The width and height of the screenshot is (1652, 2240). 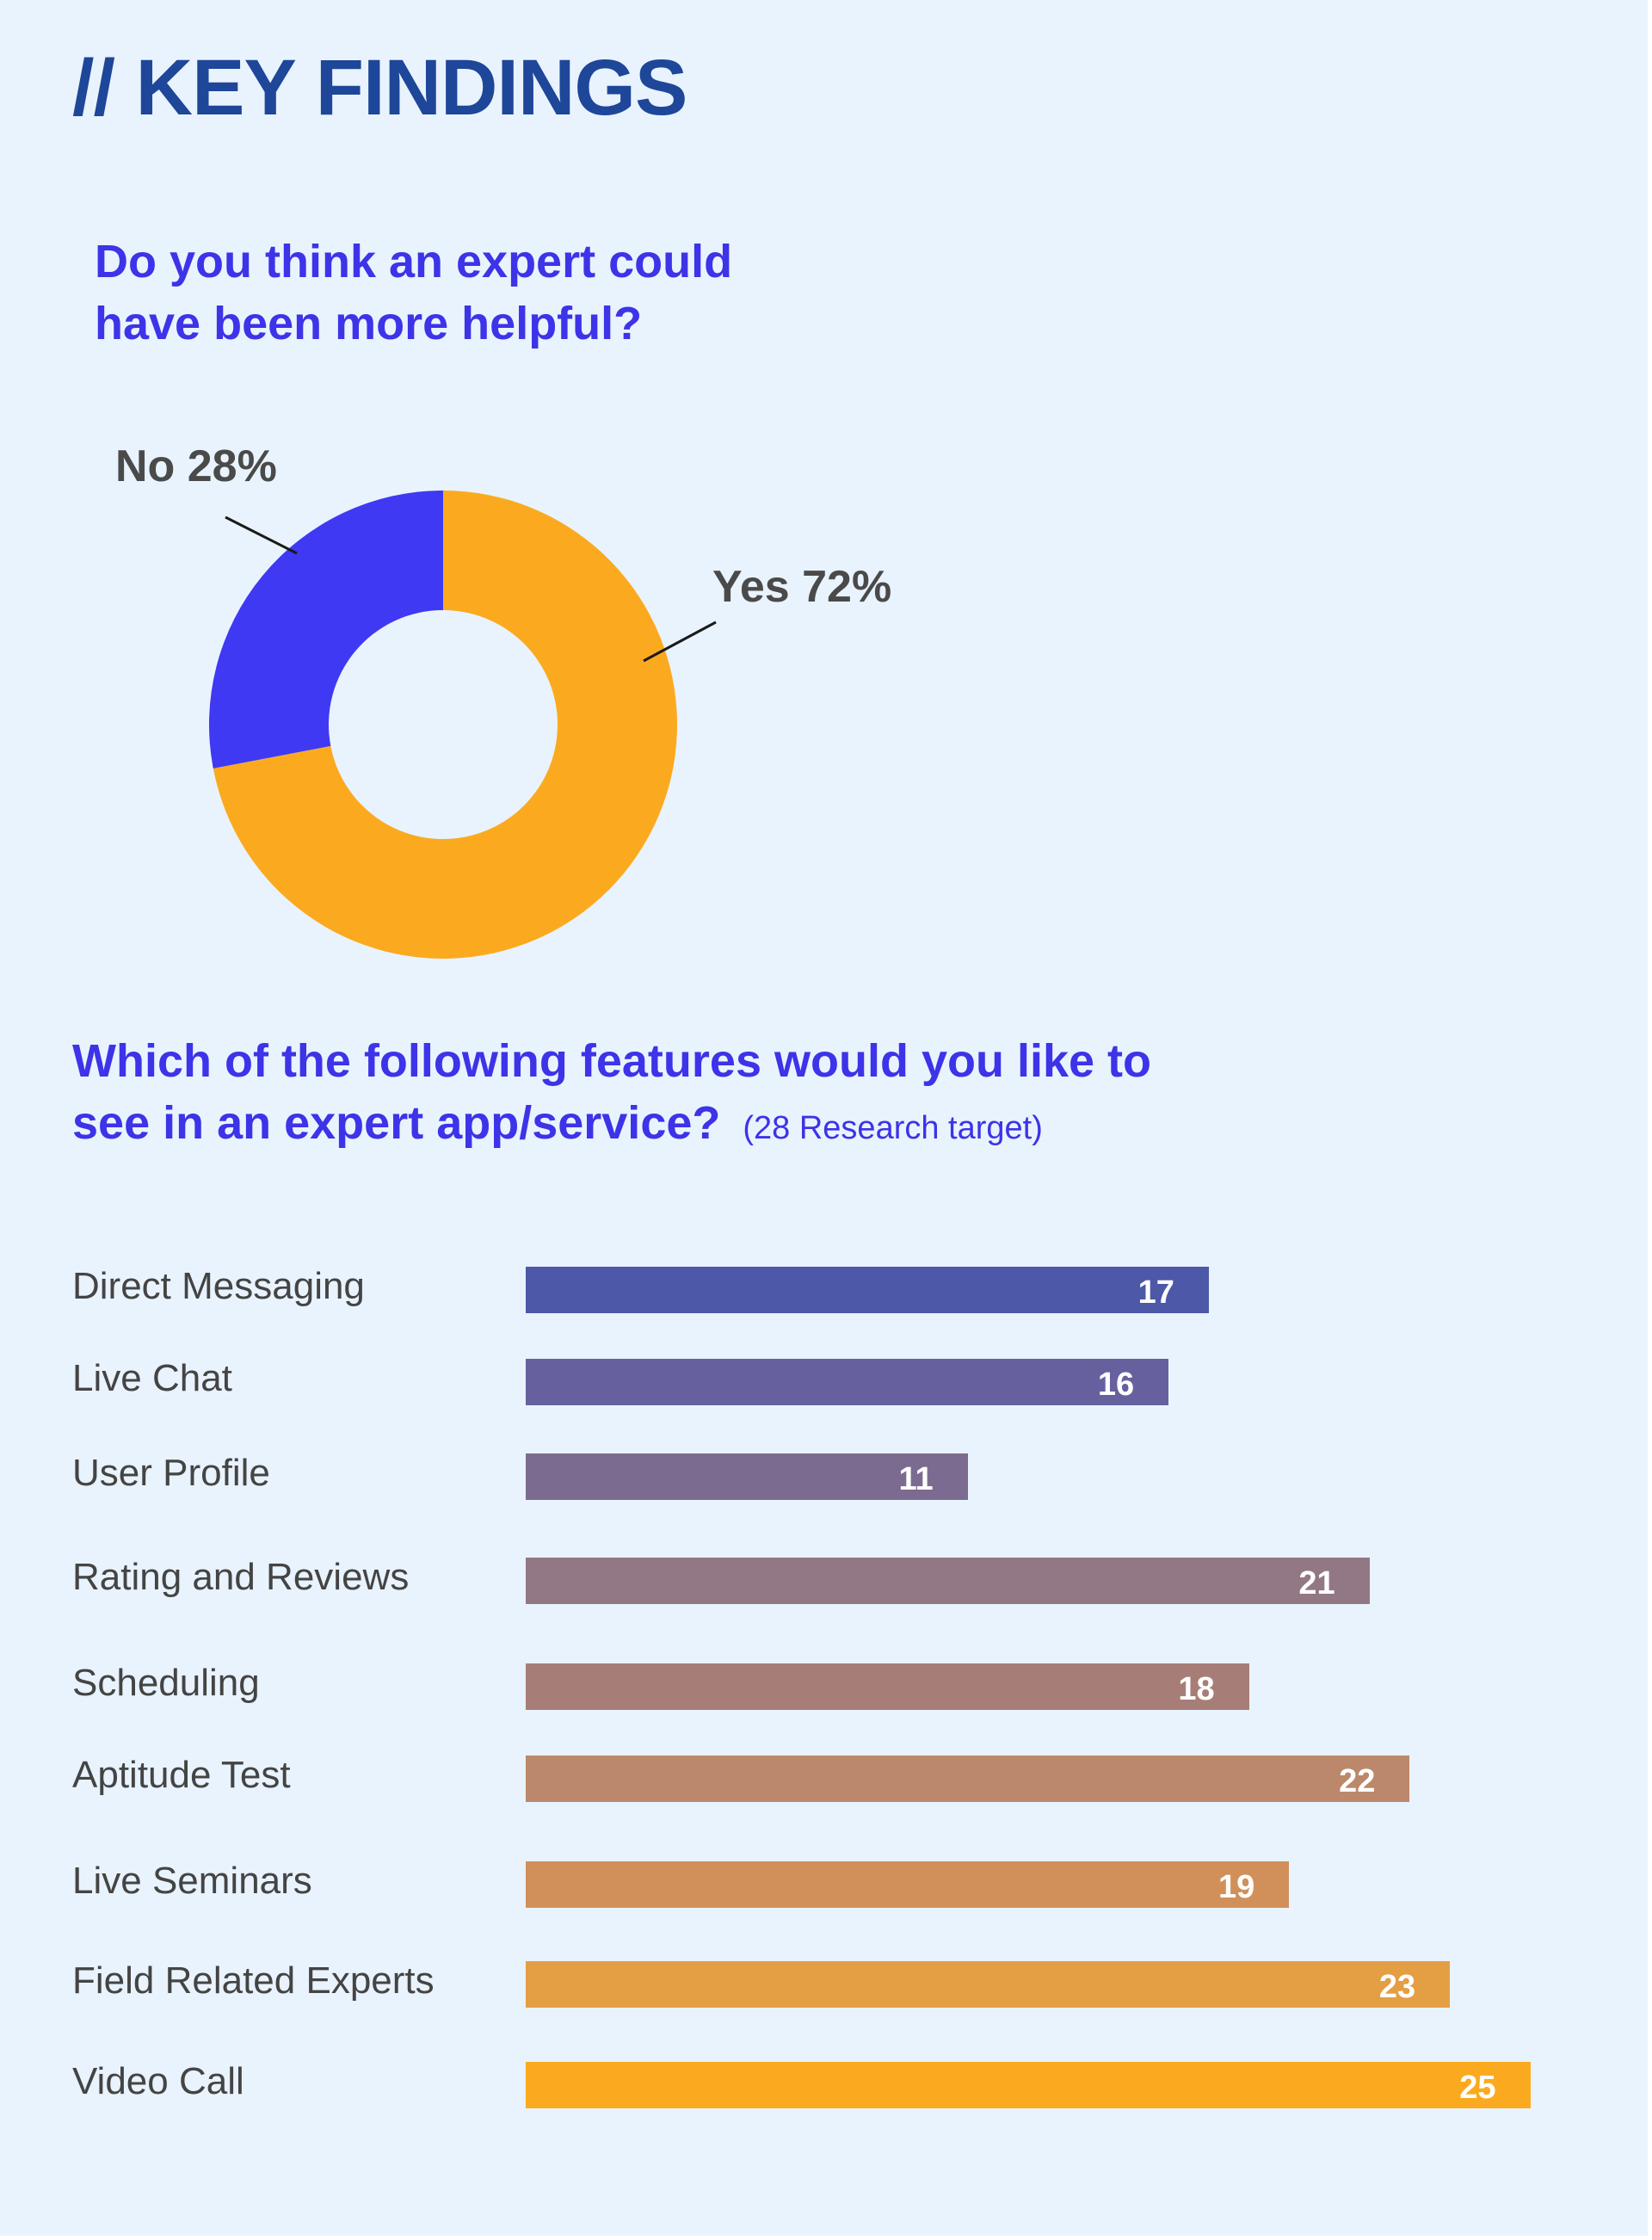 What do you see at coordinates (158, 2081) in the screenshot?
I see `category-label-video-call: Video Call` at bounding box center [158, 2081].